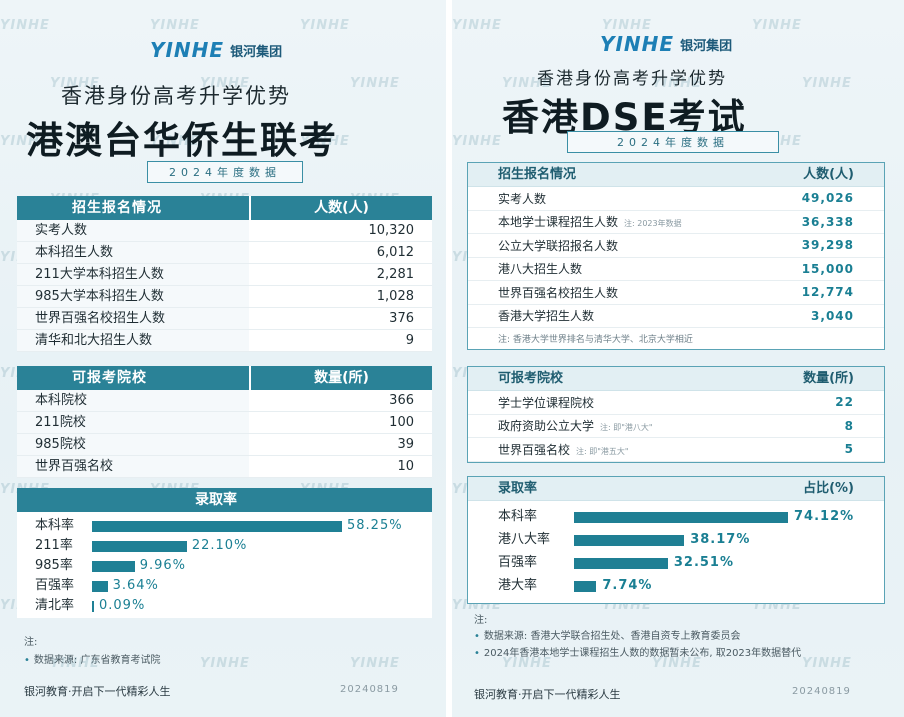  Describe the element at coordinates (824, 516) in the screenshot. I see `rate-value: 74.12%` at that location.